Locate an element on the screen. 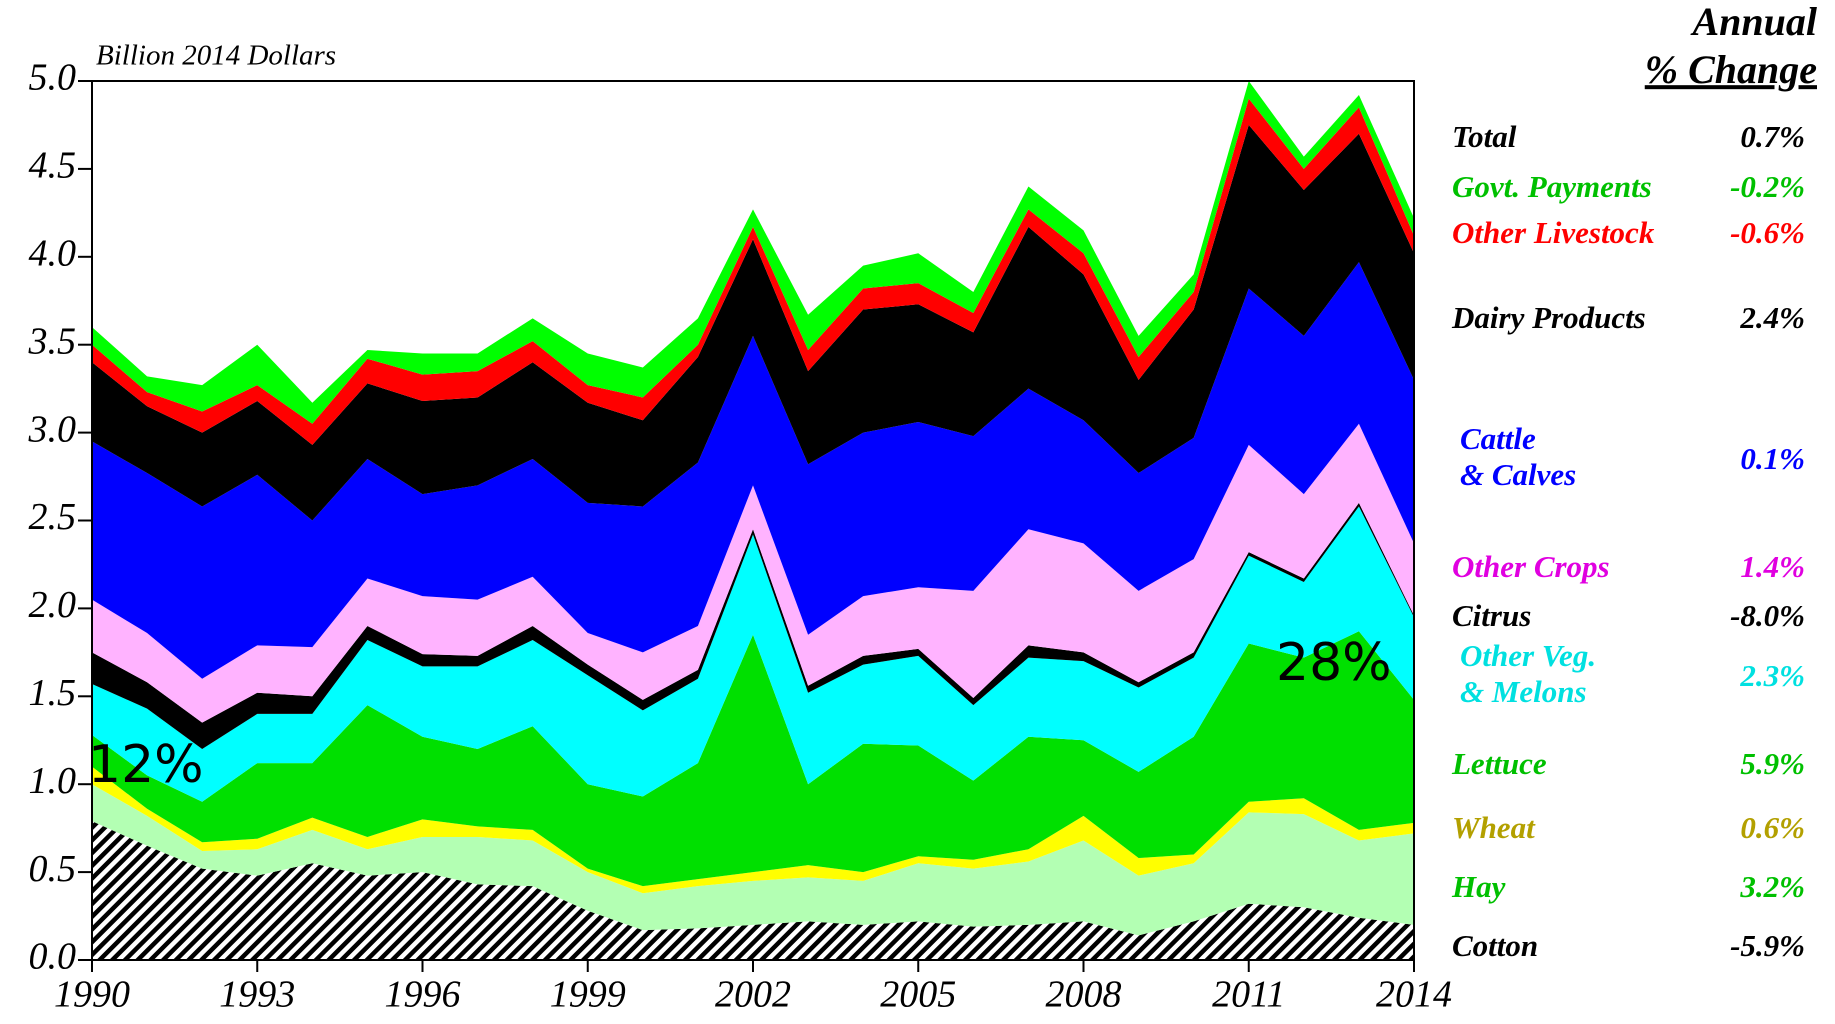 The width and height of the screenshot is (1835, 1024). x-tick-label: 1990 is located at coordinates (92, 995).